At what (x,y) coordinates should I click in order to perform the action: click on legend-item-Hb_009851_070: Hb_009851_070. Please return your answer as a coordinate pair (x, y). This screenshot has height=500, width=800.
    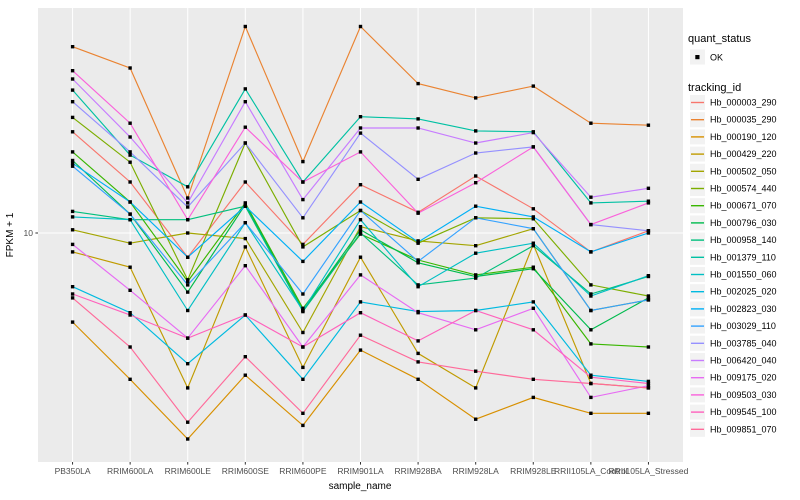
    Looking at the image, I should click on (733, 429).